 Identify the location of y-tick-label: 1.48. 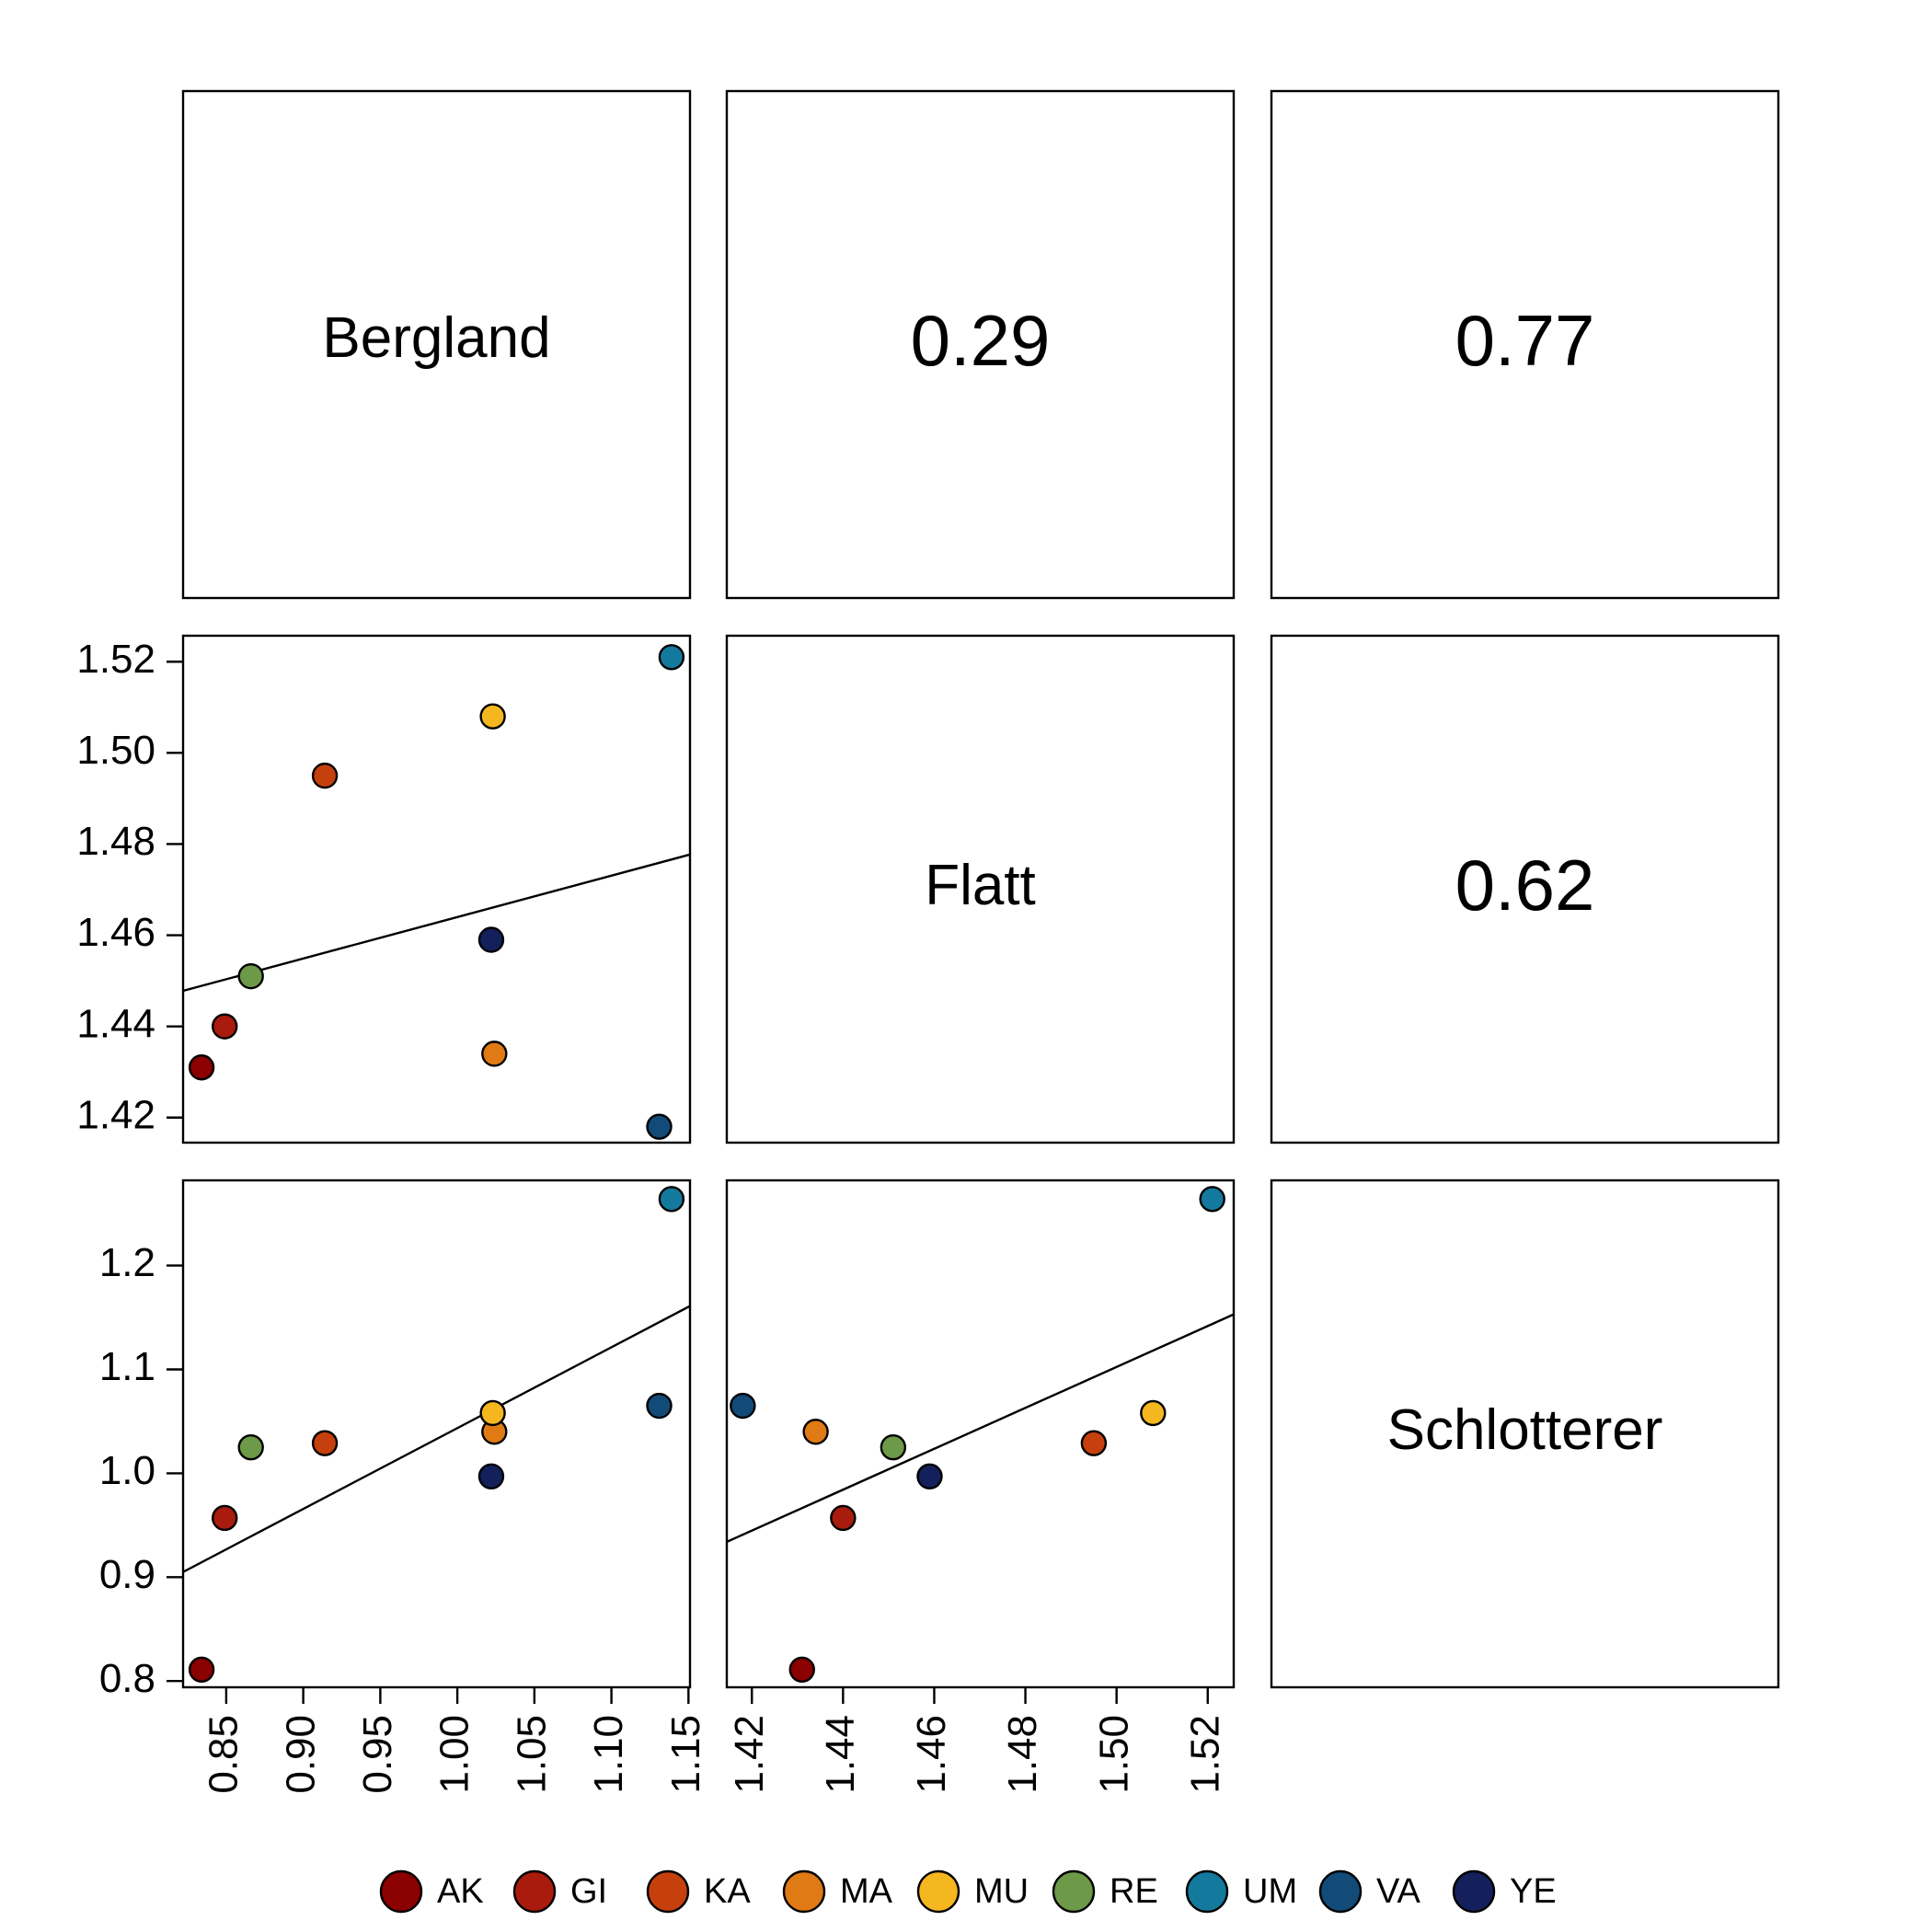
(115, 841).